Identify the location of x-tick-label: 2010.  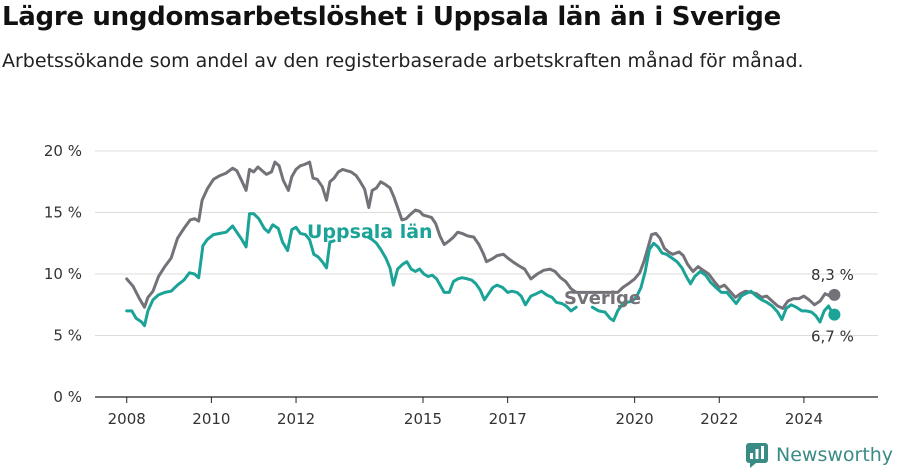
(211, 419).